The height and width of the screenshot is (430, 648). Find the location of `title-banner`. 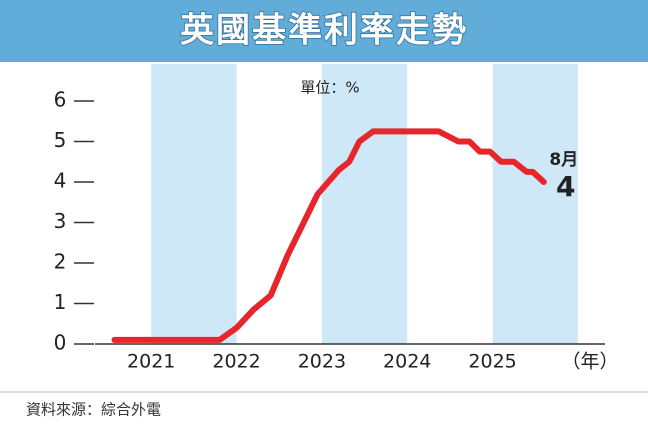

title-banner is located at coordinates (324, 31).